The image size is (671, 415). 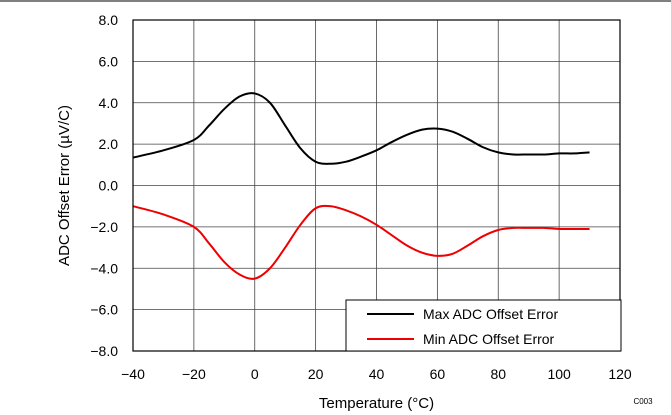 I want to click on y-tick-labels: −8.0 −6.0 −4.0 −2.0 0.0 2.0 4.0 6.0 8.0, so click(x=104, y=185).